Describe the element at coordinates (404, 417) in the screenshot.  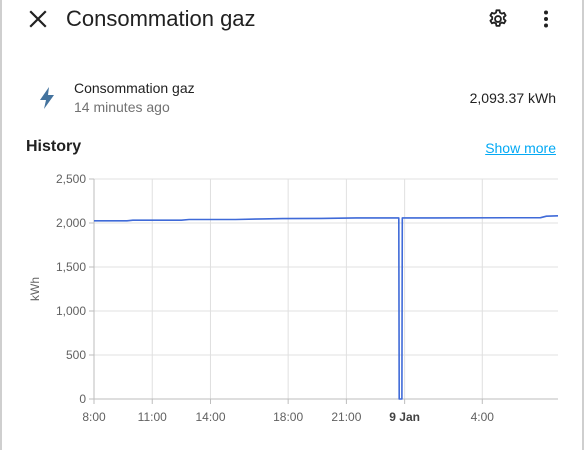
I see `x-tick-label: 9 Jan` at that location.